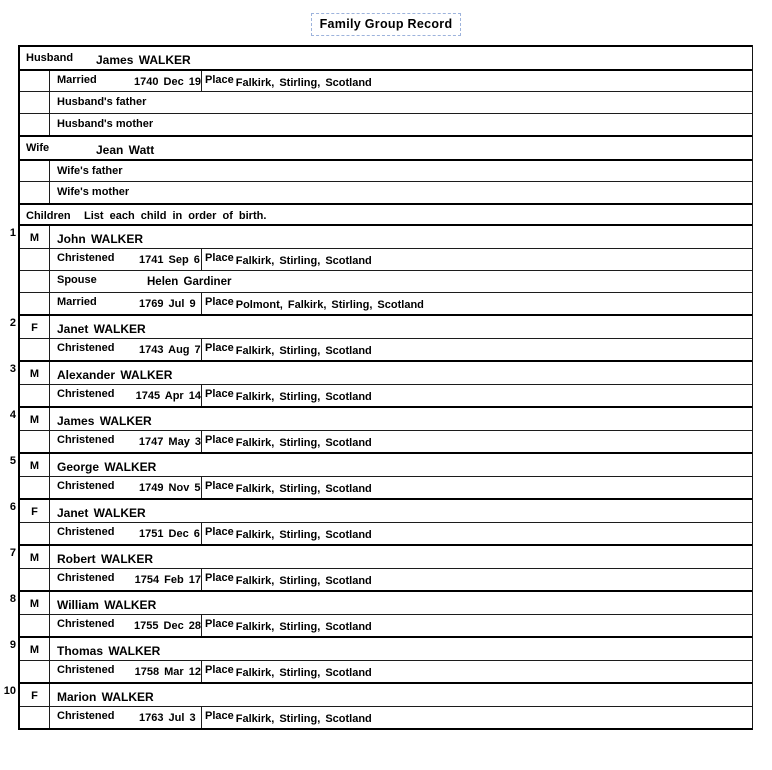  Describe the element at coordinates (386, 236) in the screenshot. I see `child-name-row: M John WALKER` at that location.